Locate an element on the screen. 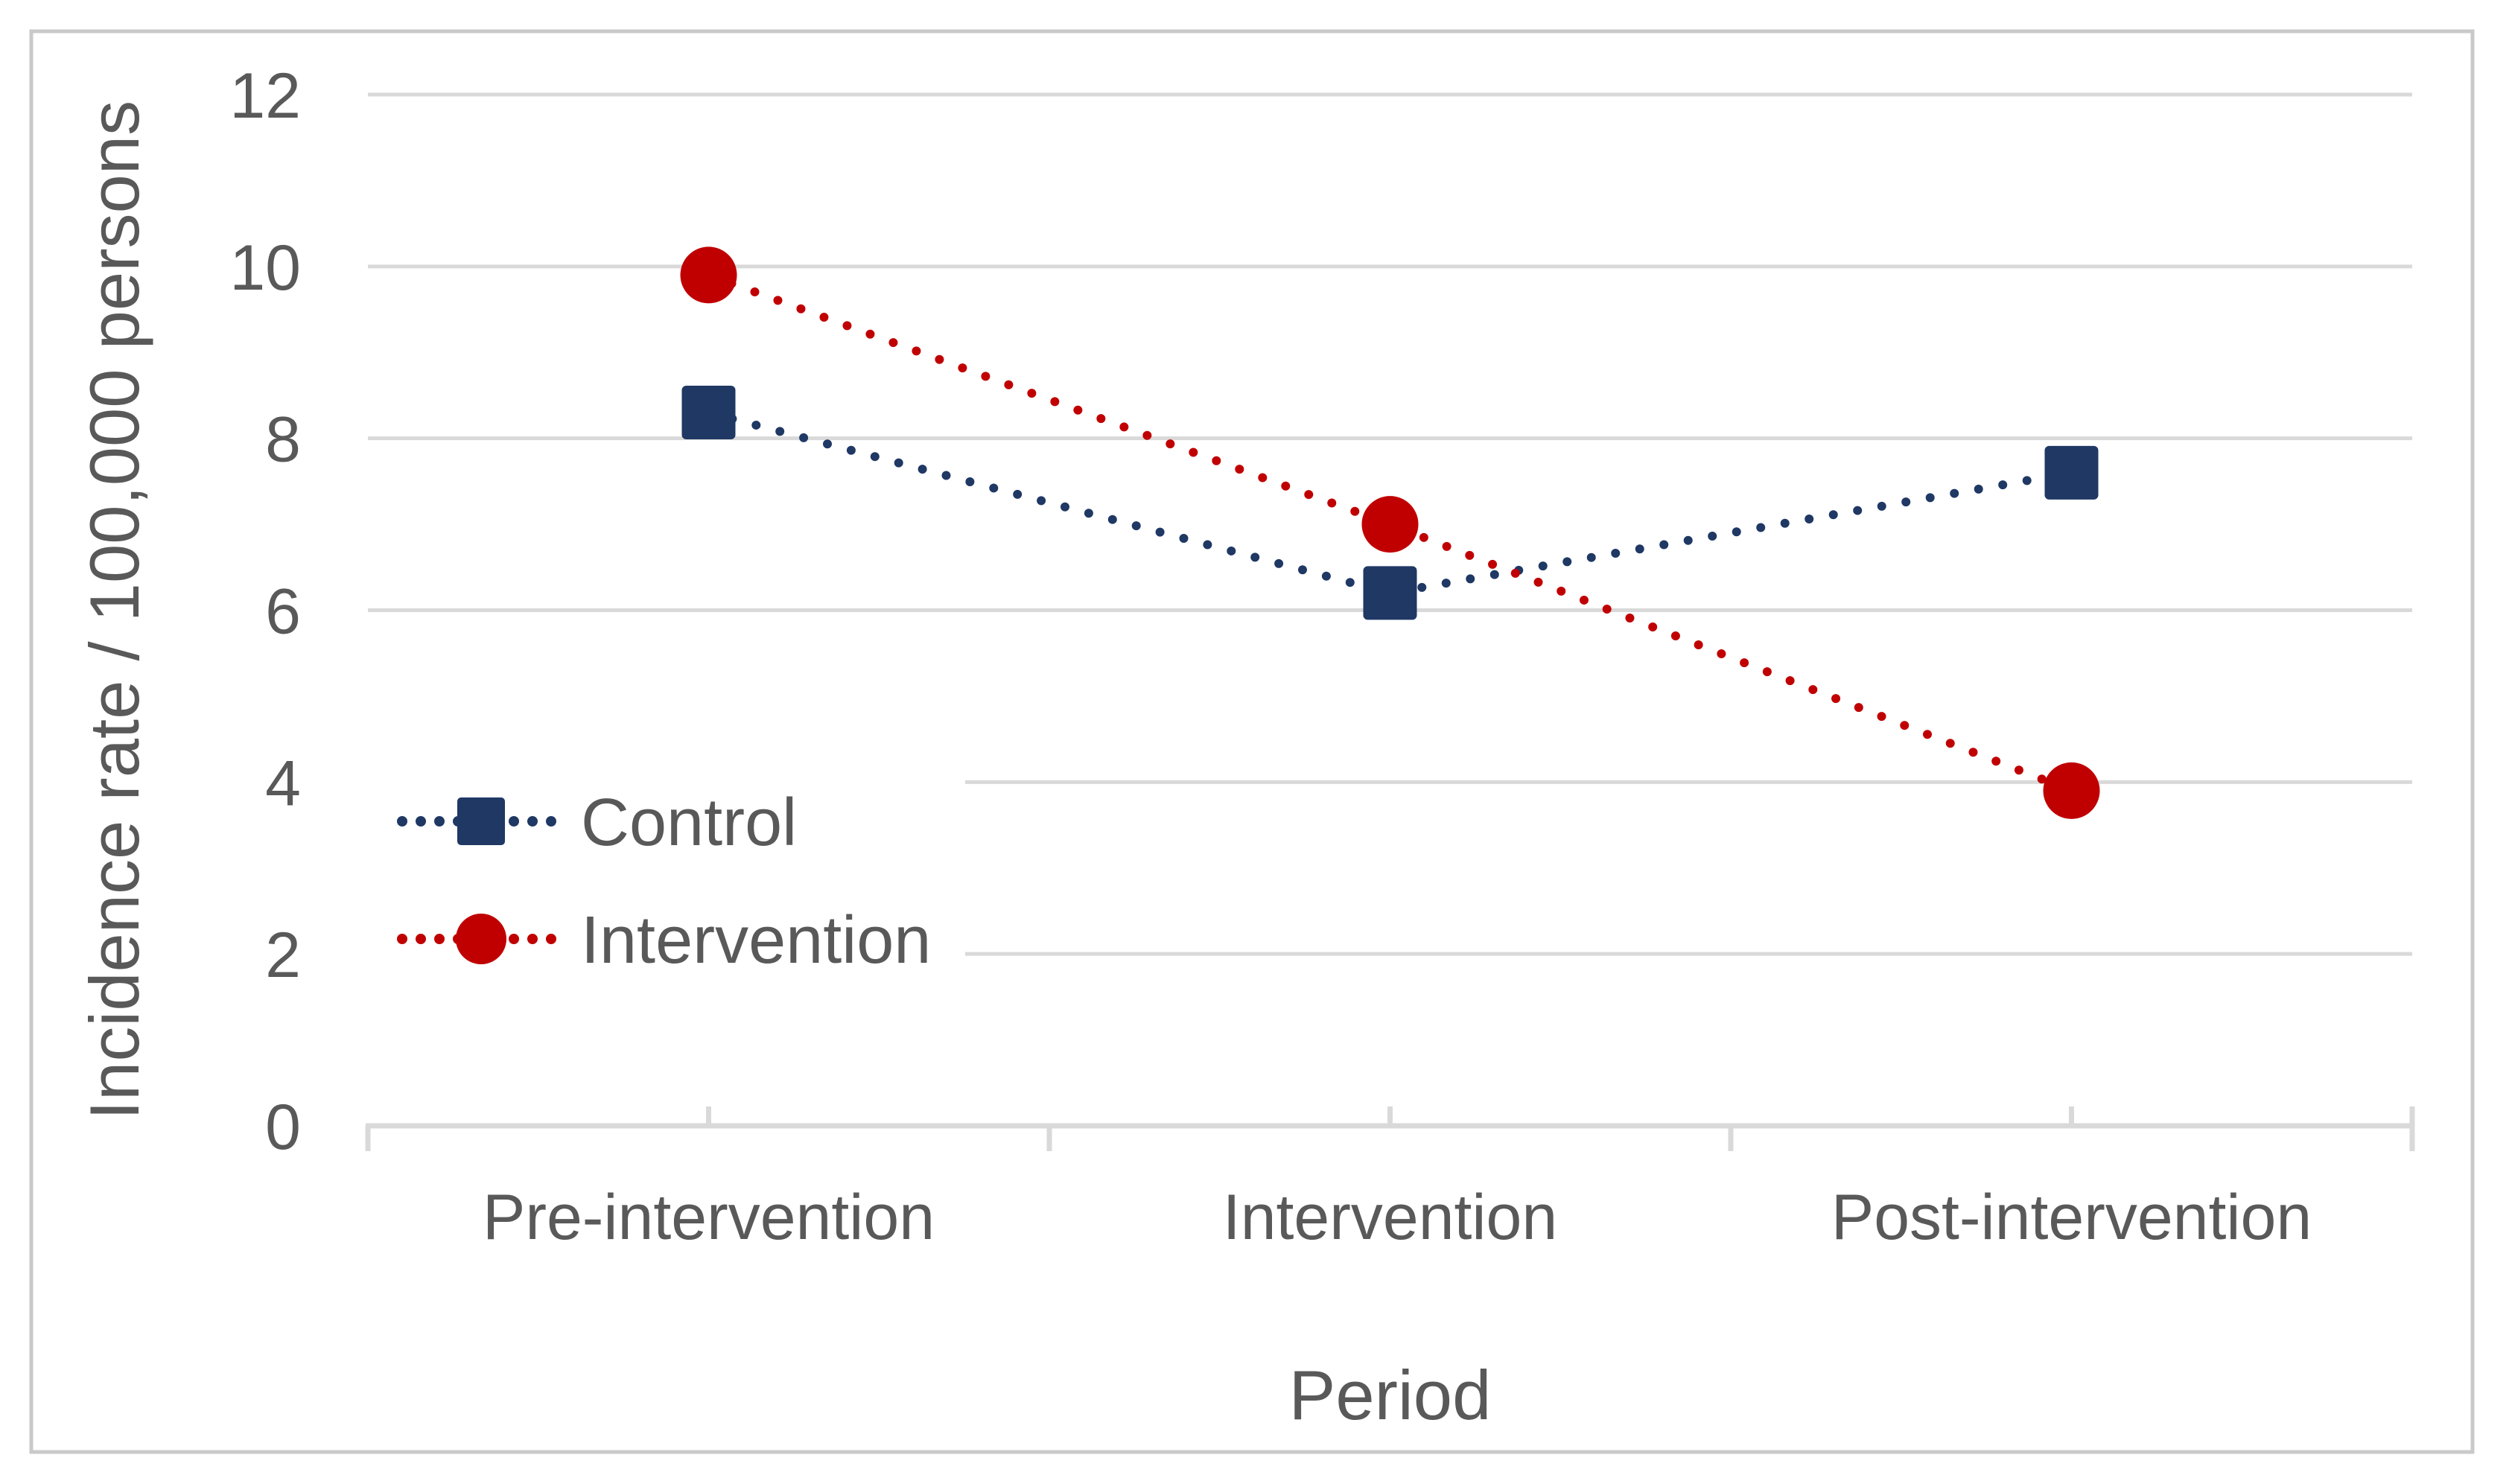  x-tick-label-2: Post-intervention is located at coordinates (2071, 1217).